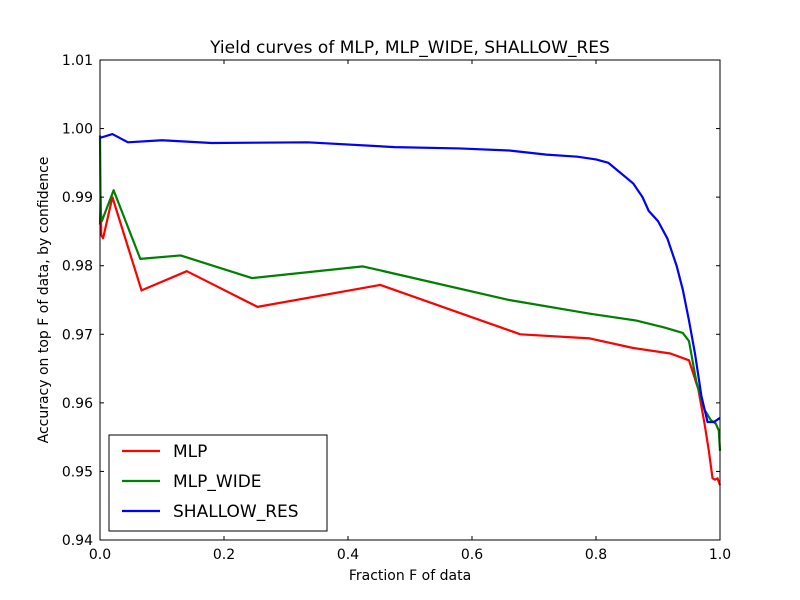 The height and width of the screenshot is (600, 800). I want to click on y-tick-label: 0.95, so click(77, 472).